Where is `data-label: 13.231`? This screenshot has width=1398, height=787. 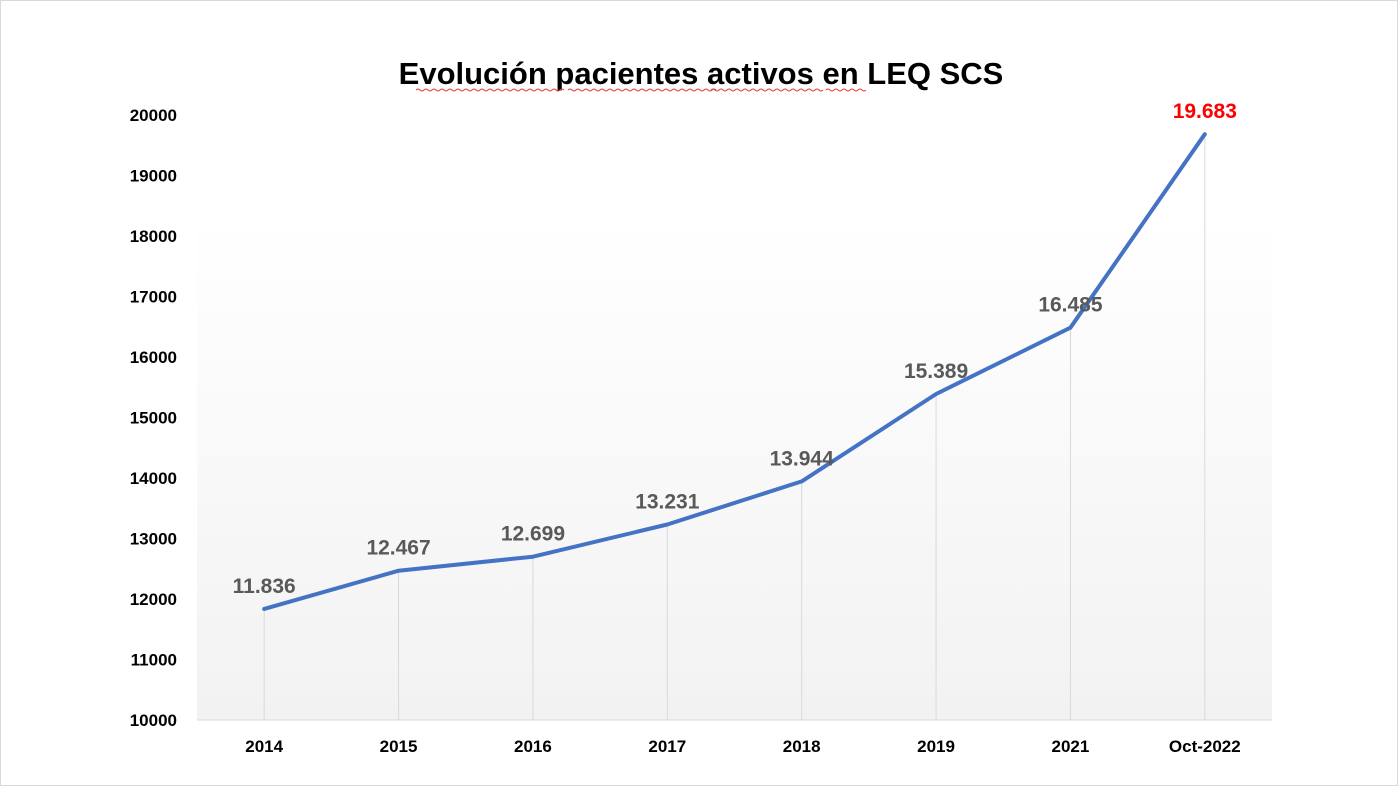
data-label: 13.231 is located at coordinates (667, 502).